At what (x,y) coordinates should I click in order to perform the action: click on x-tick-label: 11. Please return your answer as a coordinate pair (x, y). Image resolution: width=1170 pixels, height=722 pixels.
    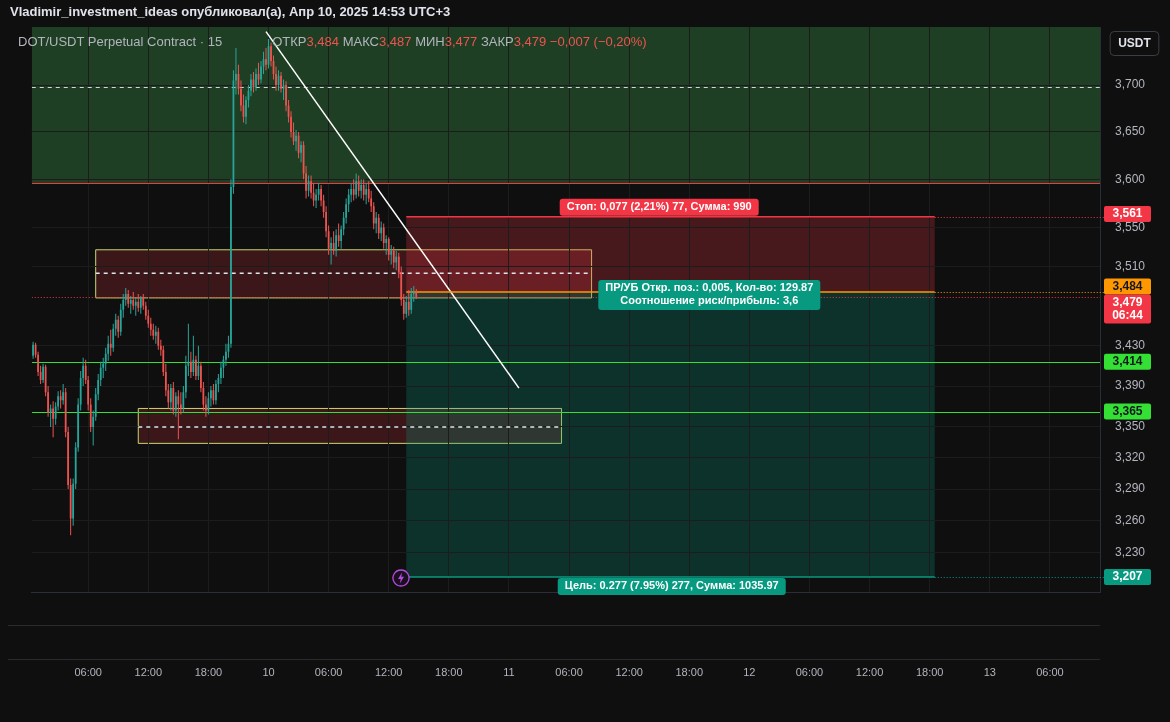
    Looking at the image, I should click on (509, 671).